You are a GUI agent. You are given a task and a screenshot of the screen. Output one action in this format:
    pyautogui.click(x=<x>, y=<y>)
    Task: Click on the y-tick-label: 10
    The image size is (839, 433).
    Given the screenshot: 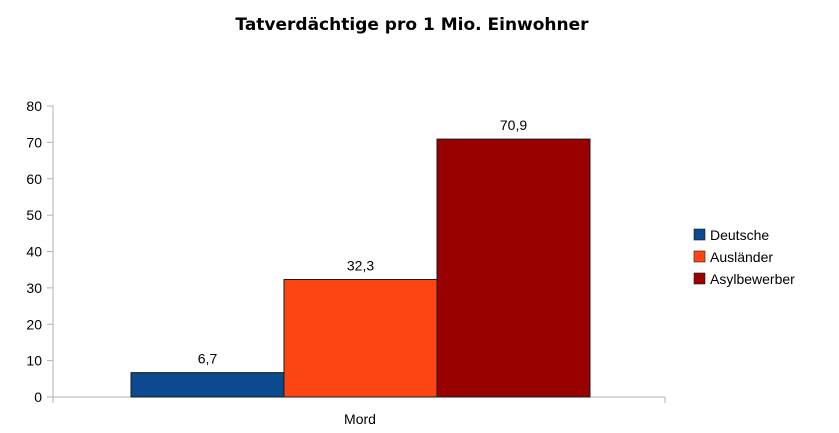 What is the action you would take?
    pyautogui.click(x=34, y=361)
    